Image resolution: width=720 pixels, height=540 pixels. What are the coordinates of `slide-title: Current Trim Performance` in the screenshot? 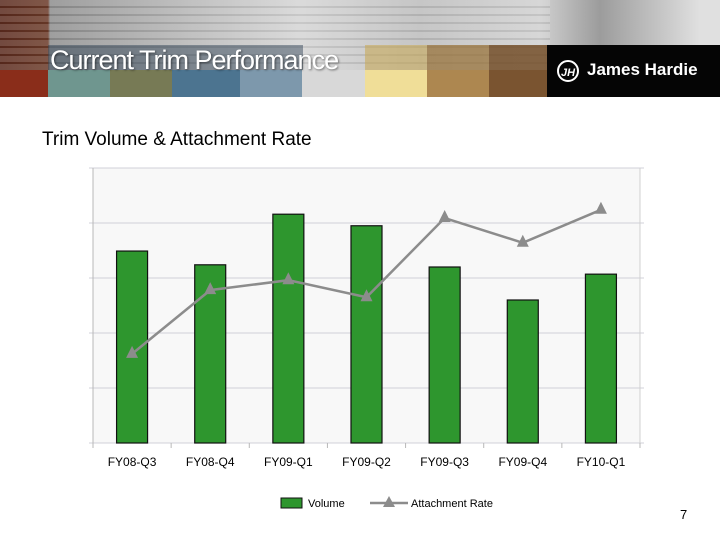 It's located at (194, 60).